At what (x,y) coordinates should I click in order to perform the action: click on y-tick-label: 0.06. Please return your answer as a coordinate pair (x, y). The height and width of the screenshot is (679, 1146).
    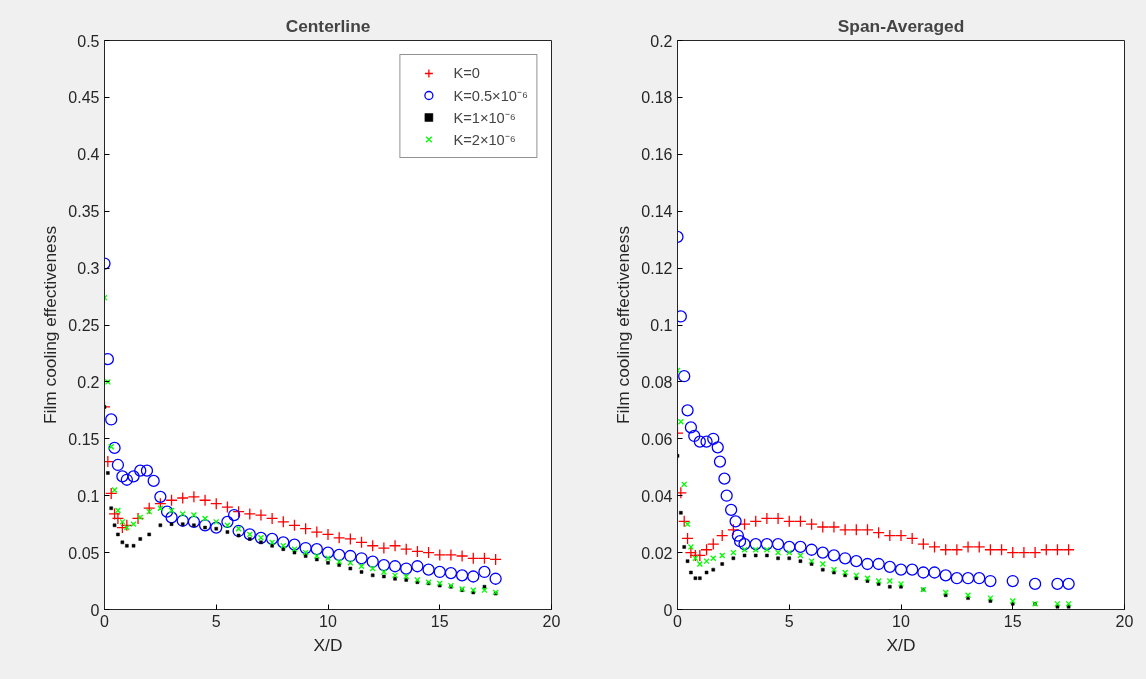
    Looking at the image, I should click on (657, 439).